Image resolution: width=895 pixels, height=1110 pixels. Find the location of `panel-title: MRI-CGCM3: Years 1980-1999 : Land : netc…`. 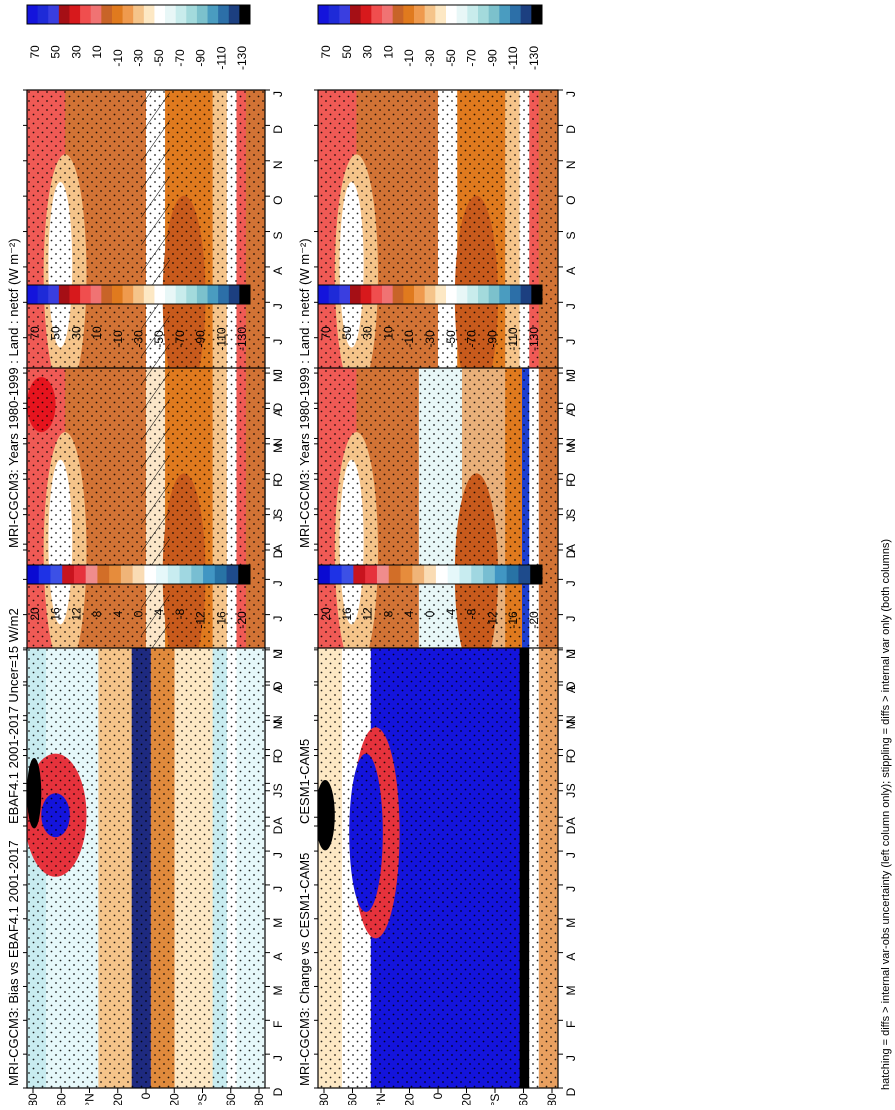

panel-title: MRI-CGCM3: Years 1980-1999 : Land : netc… is located at coordinates (13, 393).